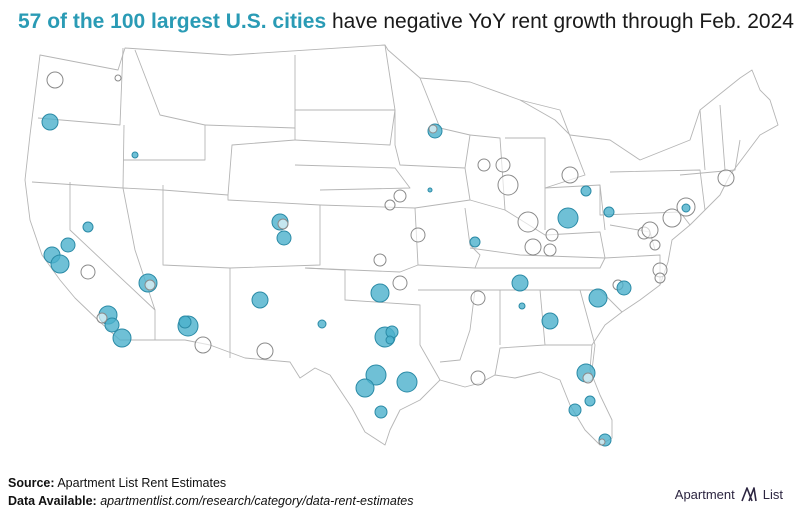 Image resolution: width=799 pixels, height=520 pixels. Describe the element at coordinates (772, 494) in the screenshot. I see `brand-name-b: List` at that location.